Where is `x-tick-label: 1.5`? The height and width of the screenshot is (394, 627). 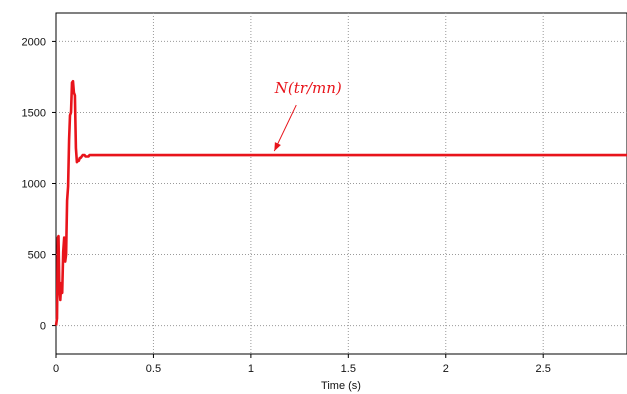 x-tick-label: 1.5 is located at coordinates (348, 369).